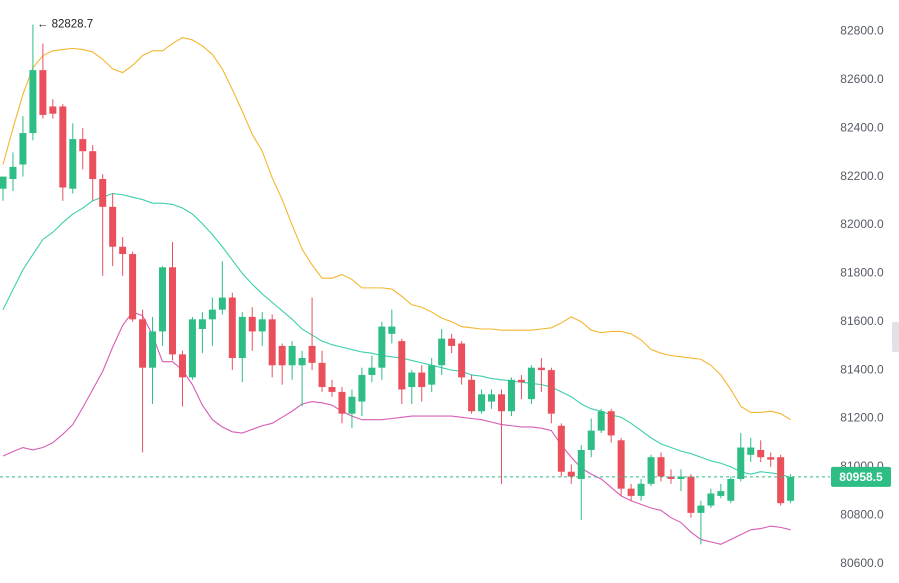  I want to click on y-tick-label: 82200.0, so click(862, 176).